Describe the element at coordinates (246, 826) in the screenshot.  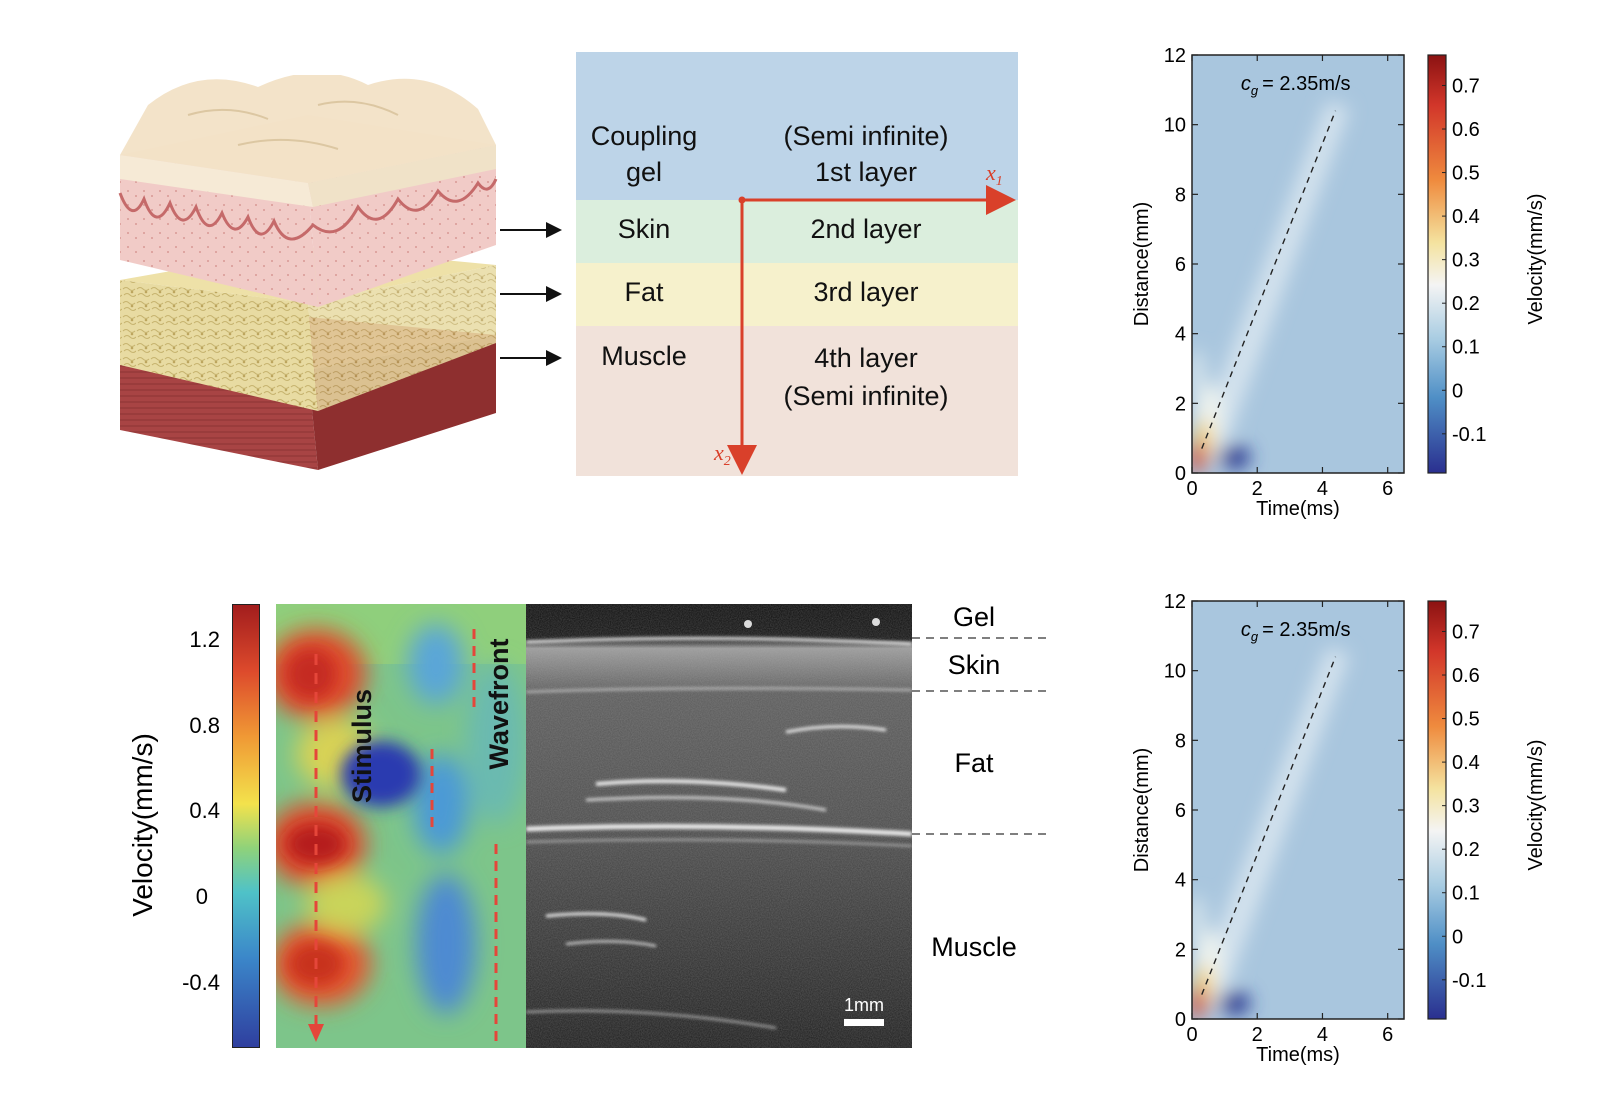
I see `velocity-colorbar-left` at that location.